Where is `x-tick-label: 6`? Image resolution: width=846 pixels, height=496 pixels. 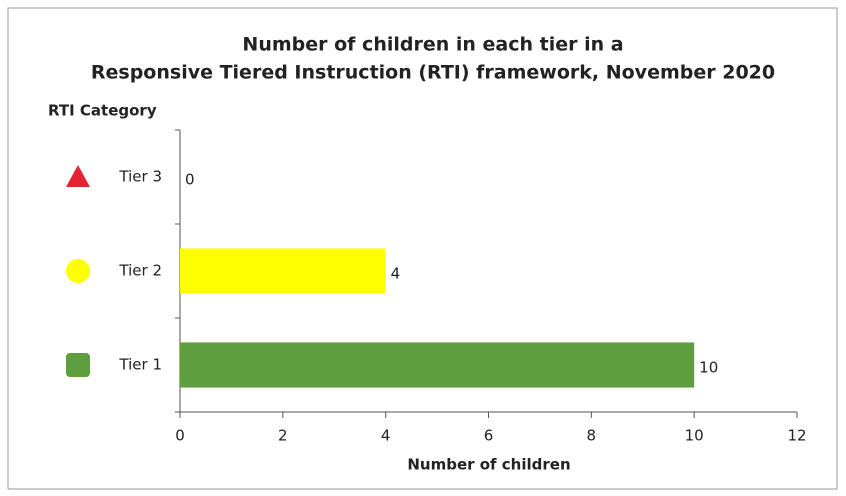
x-tick-label: 6 is located at coordinates (489, 436).